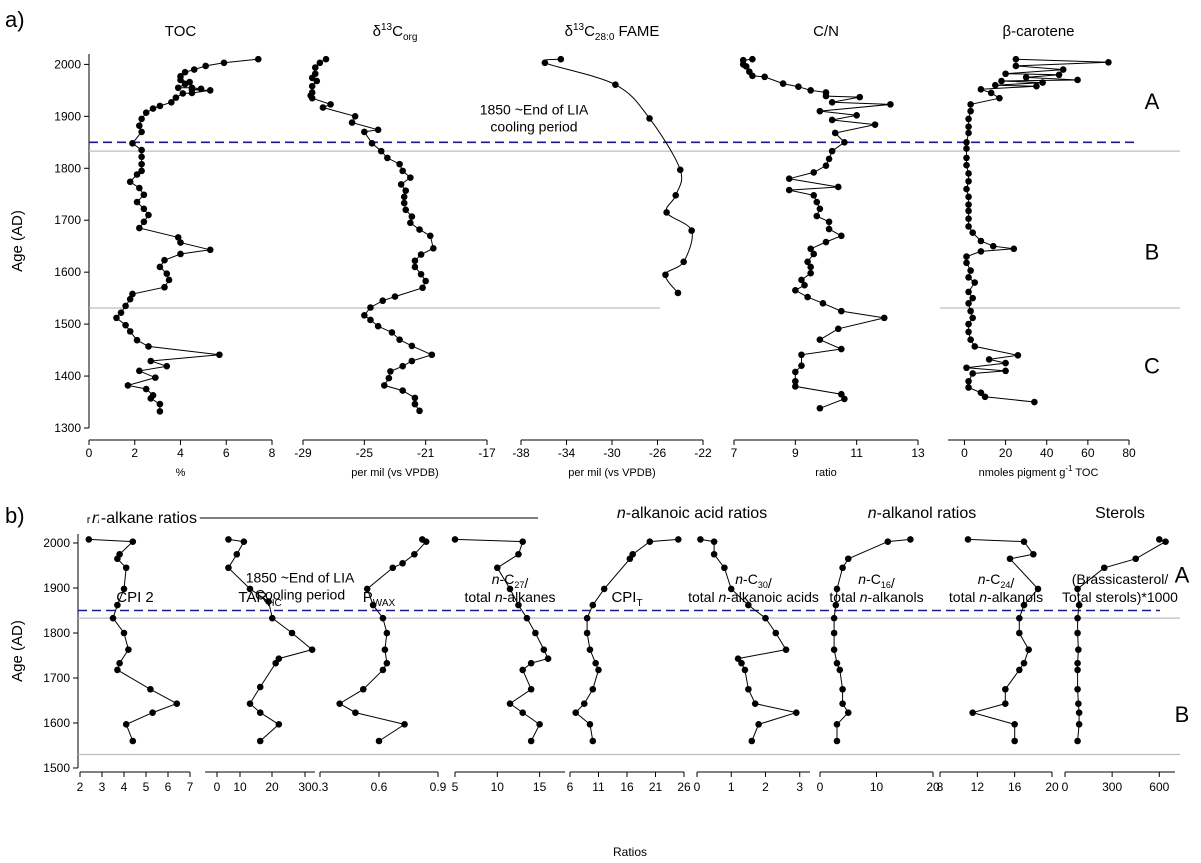  Describe the element at coordinates (876, 597) in the screenshot. I see `series-title-line2: total n-alkanols` at that location.